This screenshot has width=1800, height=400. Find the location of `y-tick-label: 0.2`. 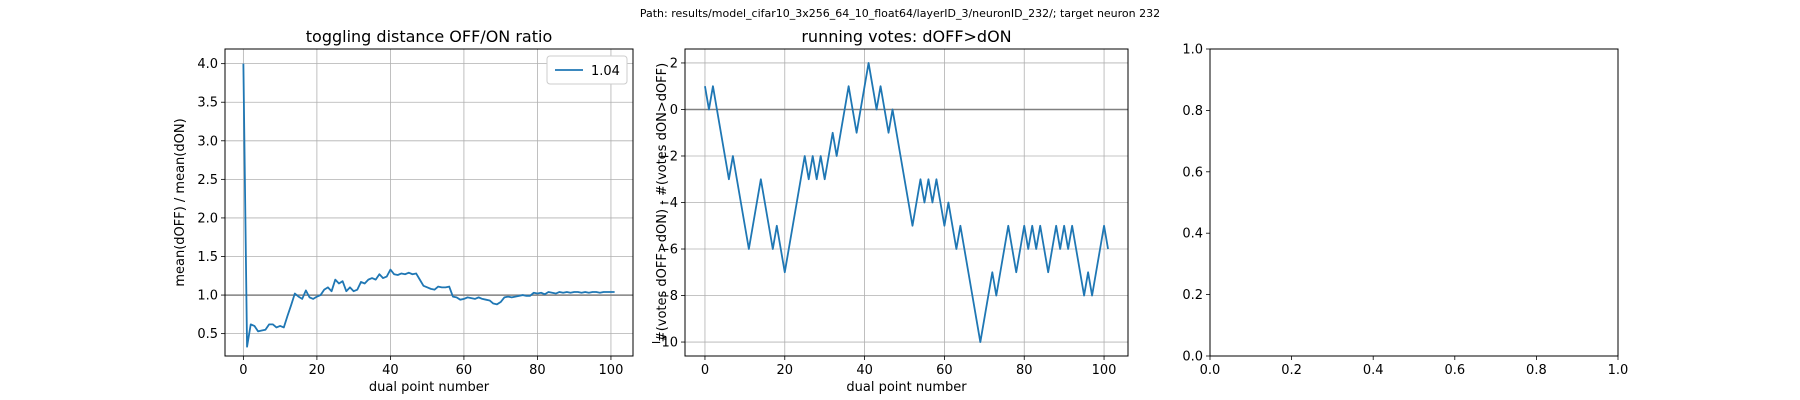

y-tick-label: 0.2 is located at coordinates (1192, 295).